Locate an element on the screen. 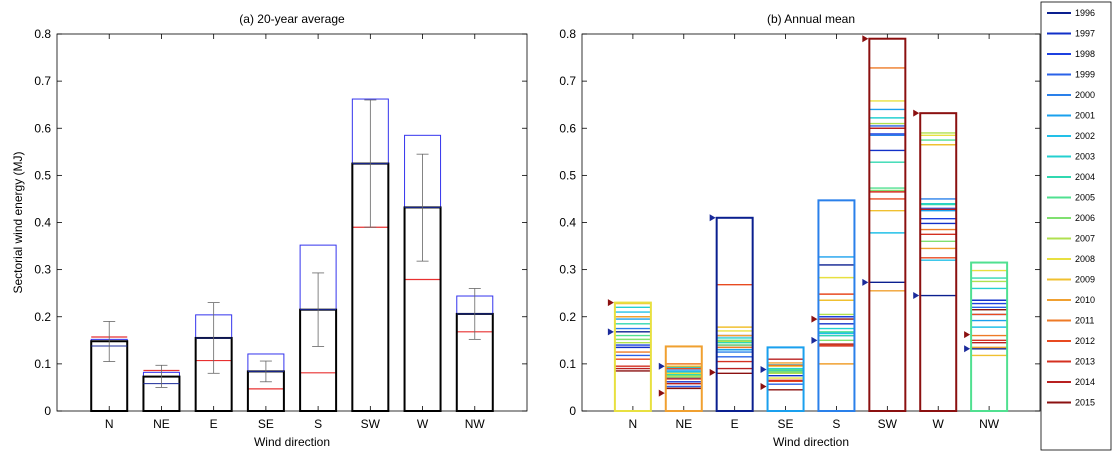 The height and width of the screenshot is (454, 1114). red-marker-ne is located at coordinates (661, 393).